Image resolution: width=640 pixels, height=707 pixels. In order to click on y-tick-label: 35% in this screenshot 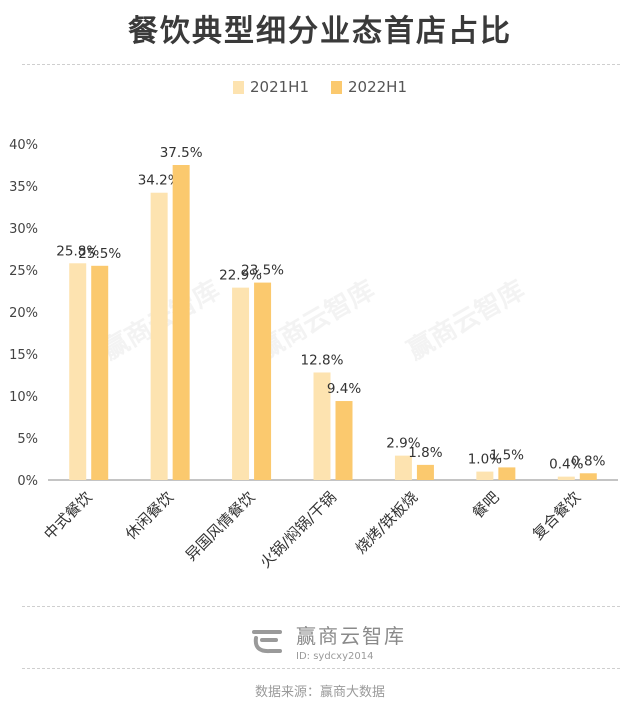, I will do `click(23, 187)`.